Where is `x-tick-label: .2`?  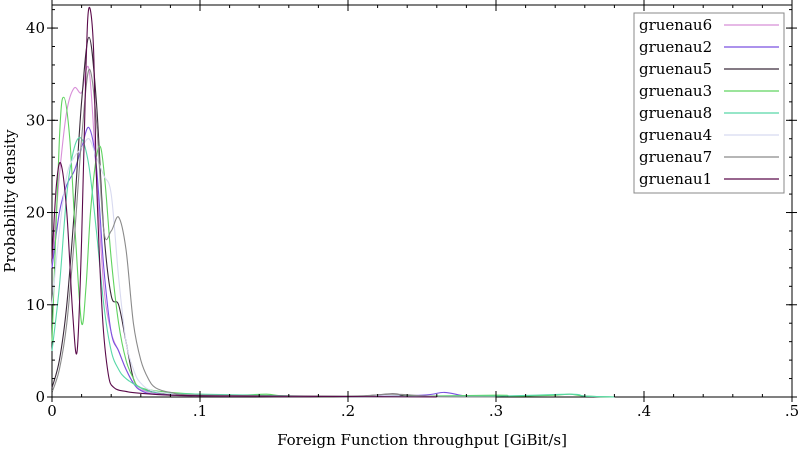
x-tick-label: .2 is located at coordinates (348, 411).